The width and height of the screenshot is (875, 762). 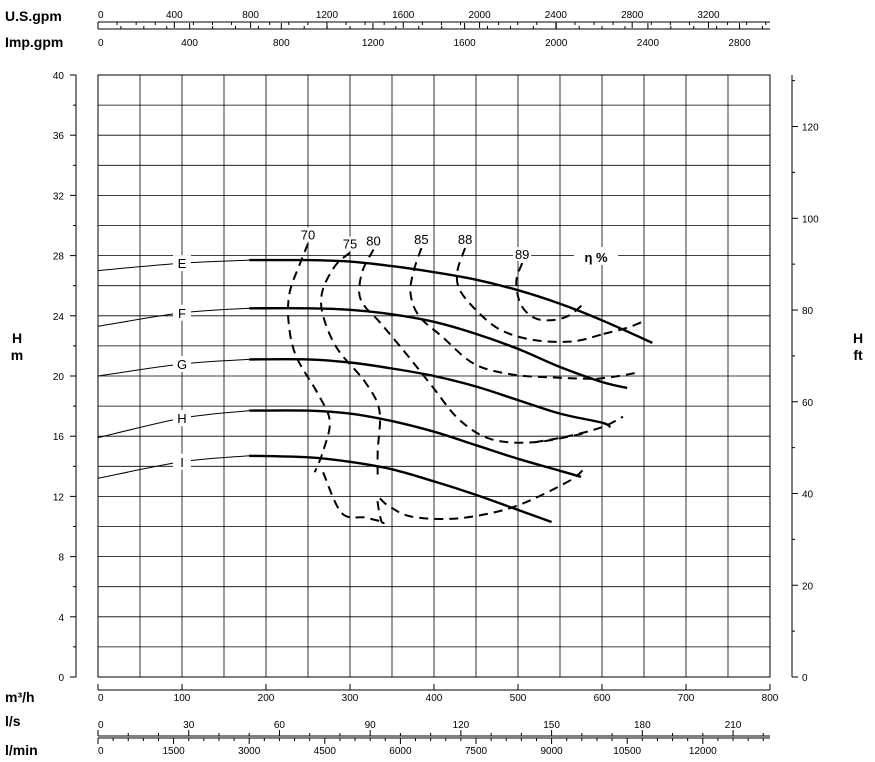 I want to click on axis-usgpm-tick-label: 1200, so click(x=327, y=15).